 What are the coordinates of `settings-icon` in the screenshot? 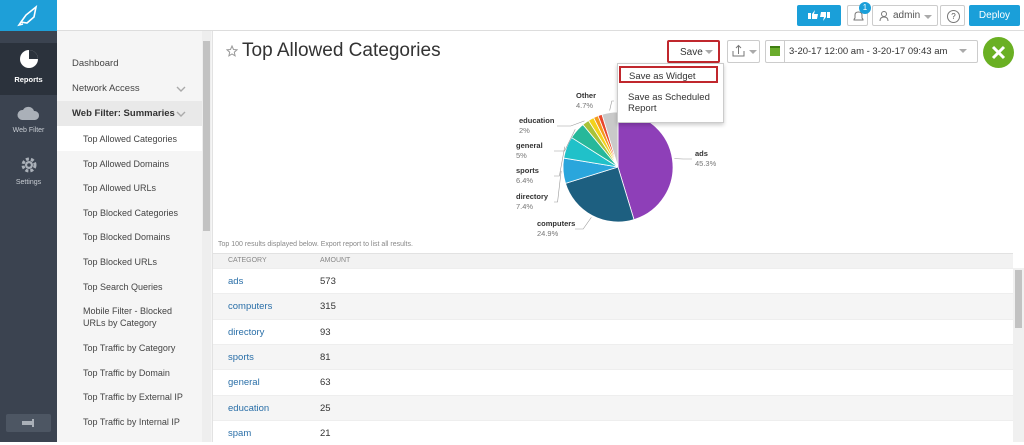 It's located at (29, 165).